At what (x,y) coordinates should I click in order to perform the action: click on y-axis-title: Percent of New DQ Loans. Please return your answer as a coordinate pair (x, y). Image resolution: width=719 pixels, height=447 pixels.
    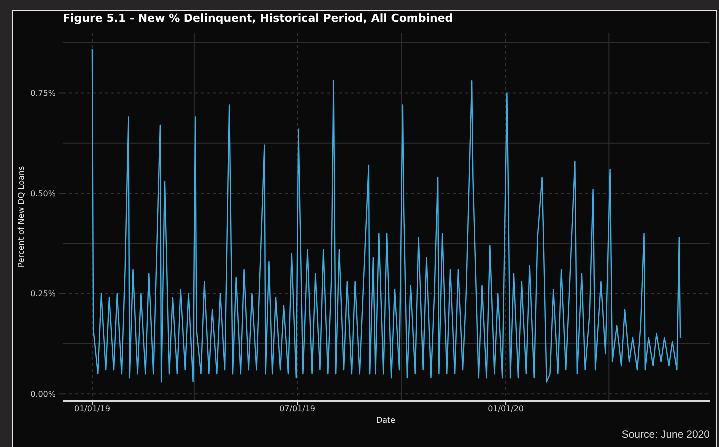
    Looking at the image, I should click on (21, 217).